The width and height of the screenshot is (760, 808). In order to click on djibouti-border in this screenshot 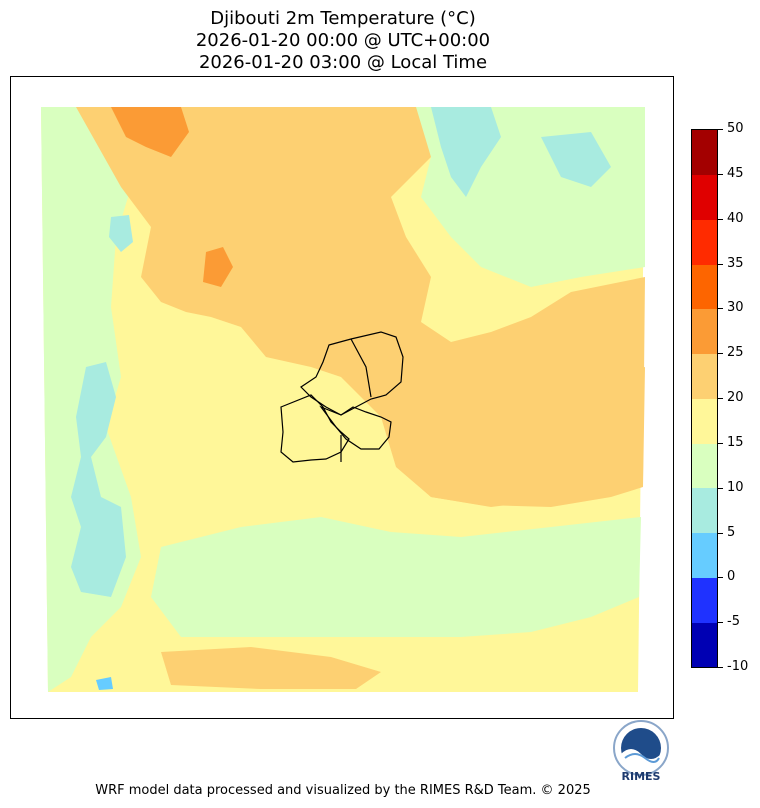, I will do `click(342, 397)`.